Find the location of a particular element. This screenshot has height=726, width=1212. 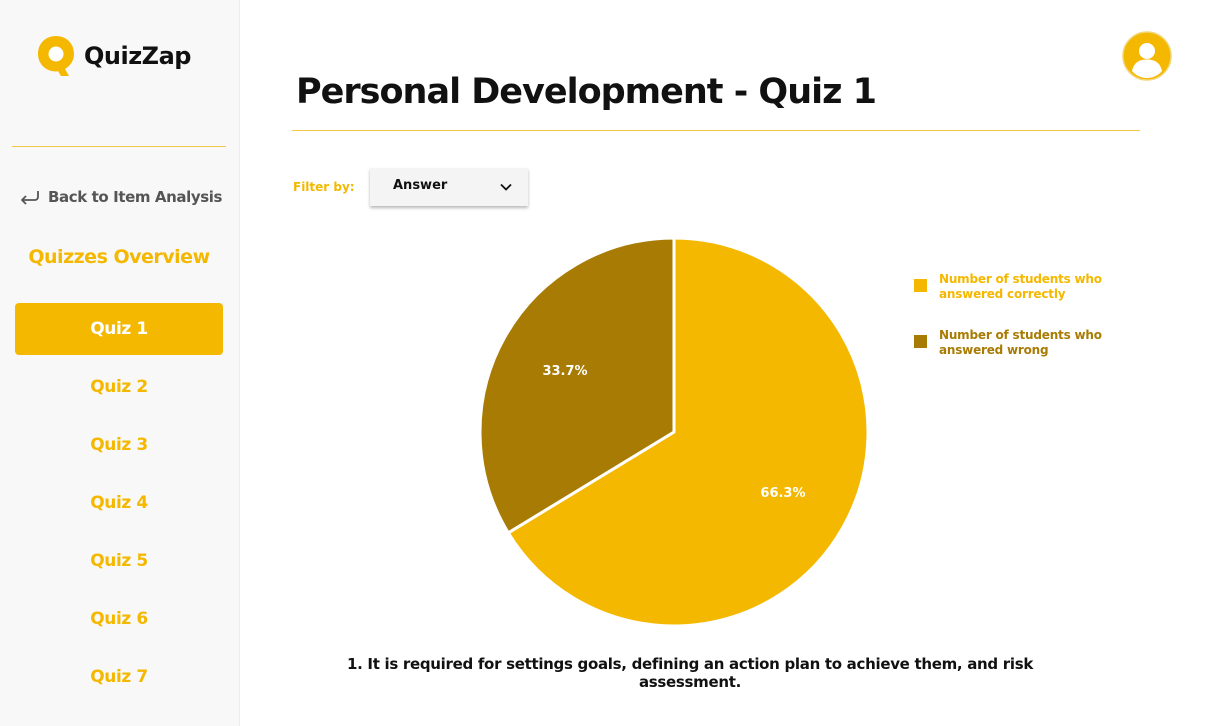

sidebar-item-quiz-4: Quiz 4 is located at coordinates (119, 503).